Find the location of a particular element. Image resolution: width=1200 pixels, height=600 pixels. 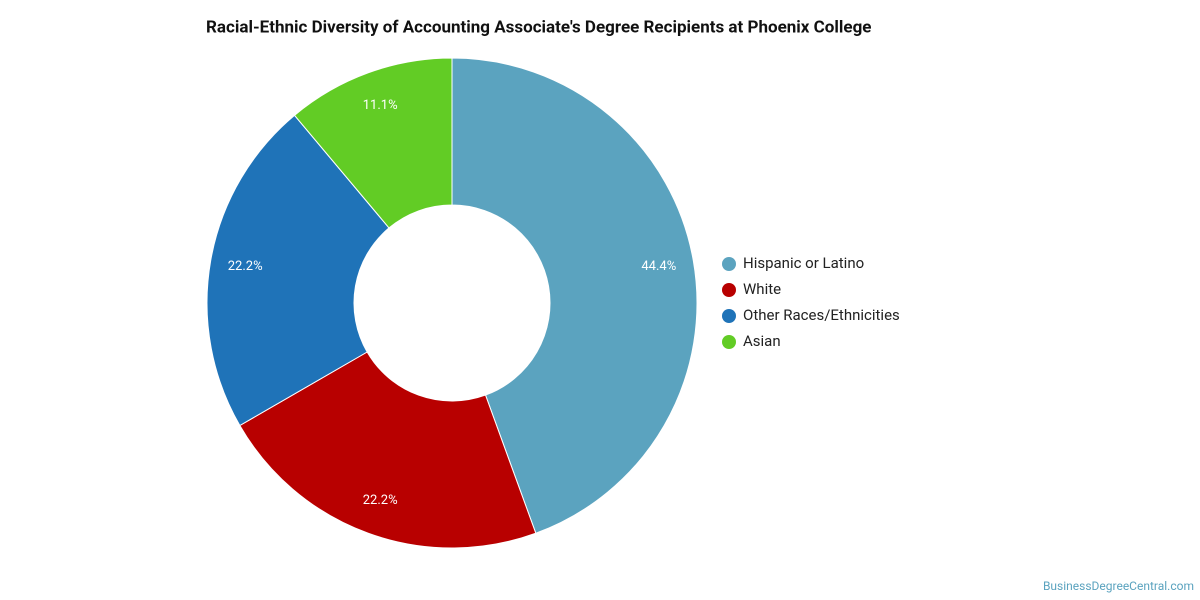

data-label: 44.4% is located at coordinates (658, 266).